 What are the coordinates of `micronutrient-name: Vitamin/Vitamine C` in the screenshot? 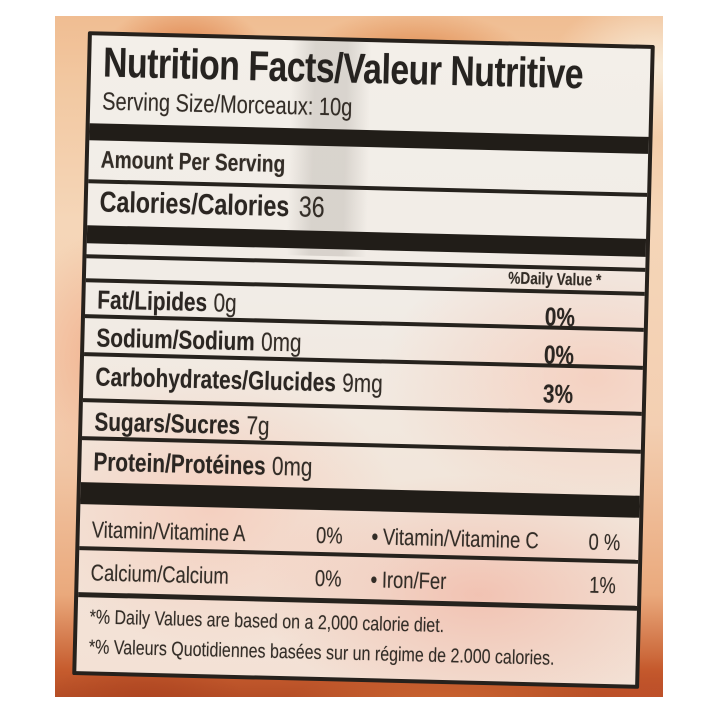 It's located at (461, 538).